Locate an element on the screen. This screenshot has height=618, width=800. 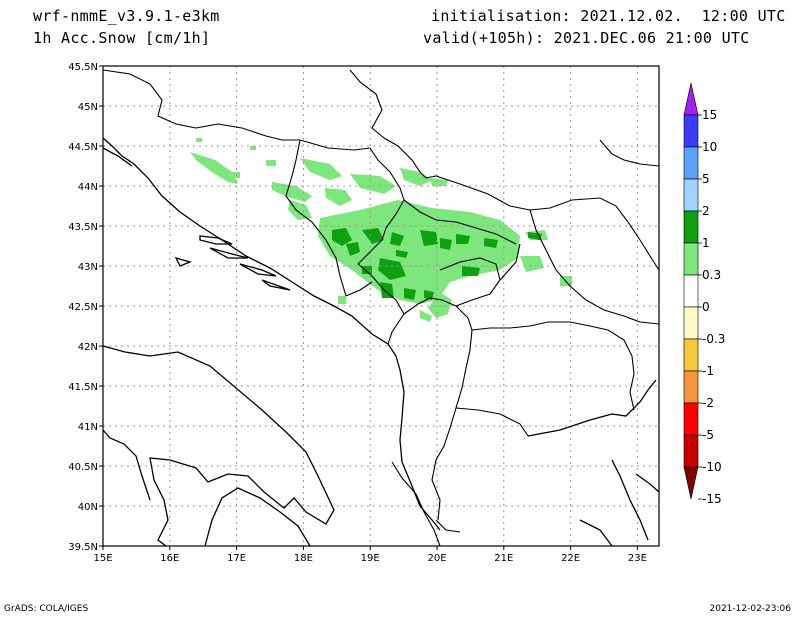
lat-tick-label: 43.5N is located at coordinates (83, 227).